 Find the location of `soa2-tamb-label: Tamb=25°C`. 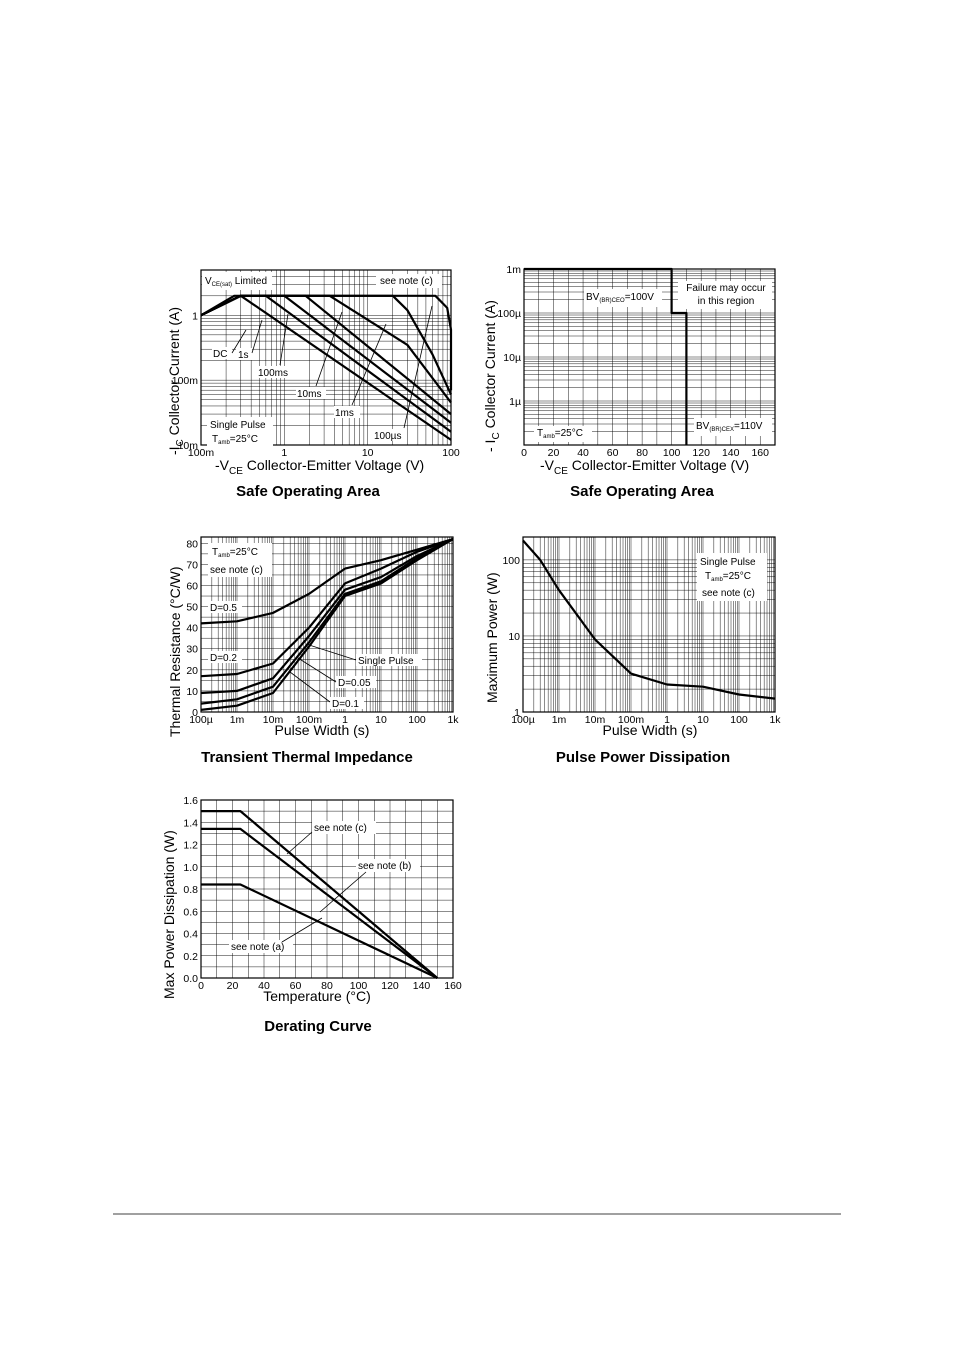

soa2-tamb-label: Tamb=25°C is located at coordinates (560, 434).